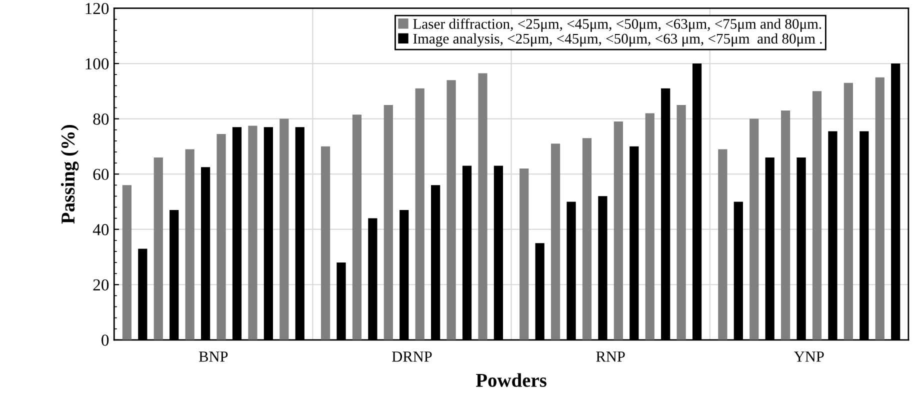  Describe the element at coordinates (511, 380) in the screenshot. I see `x-axis-title: Powders` at that location.